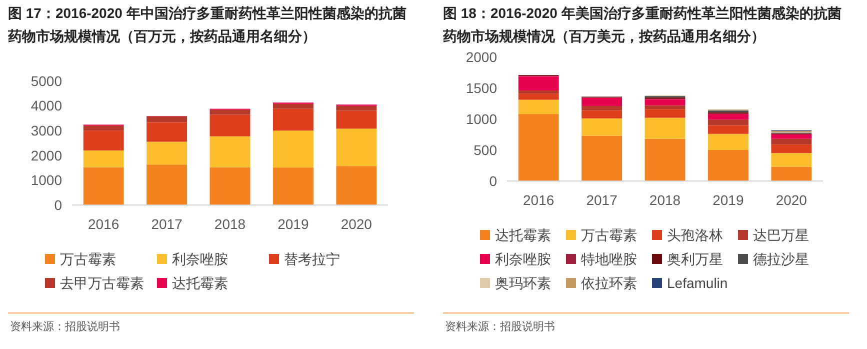 This screenshot has width=867, height=349. Describe the element at coordinates (312, 258) in the screenshot. I see `legend-label: 替考拉宁` at that location.